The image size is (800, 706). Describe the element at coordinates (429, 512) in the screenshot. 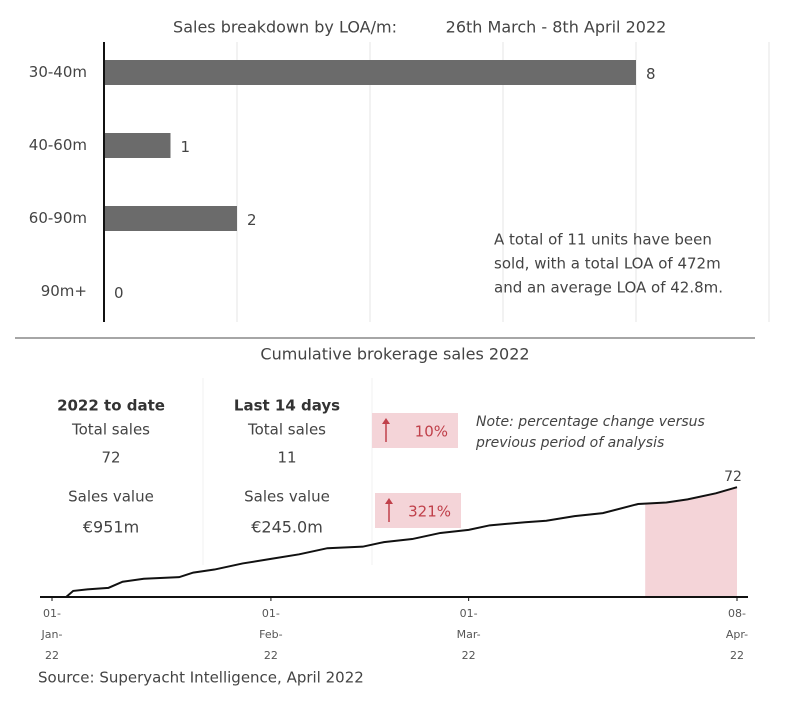

I see `change-value: 321%` at that location.